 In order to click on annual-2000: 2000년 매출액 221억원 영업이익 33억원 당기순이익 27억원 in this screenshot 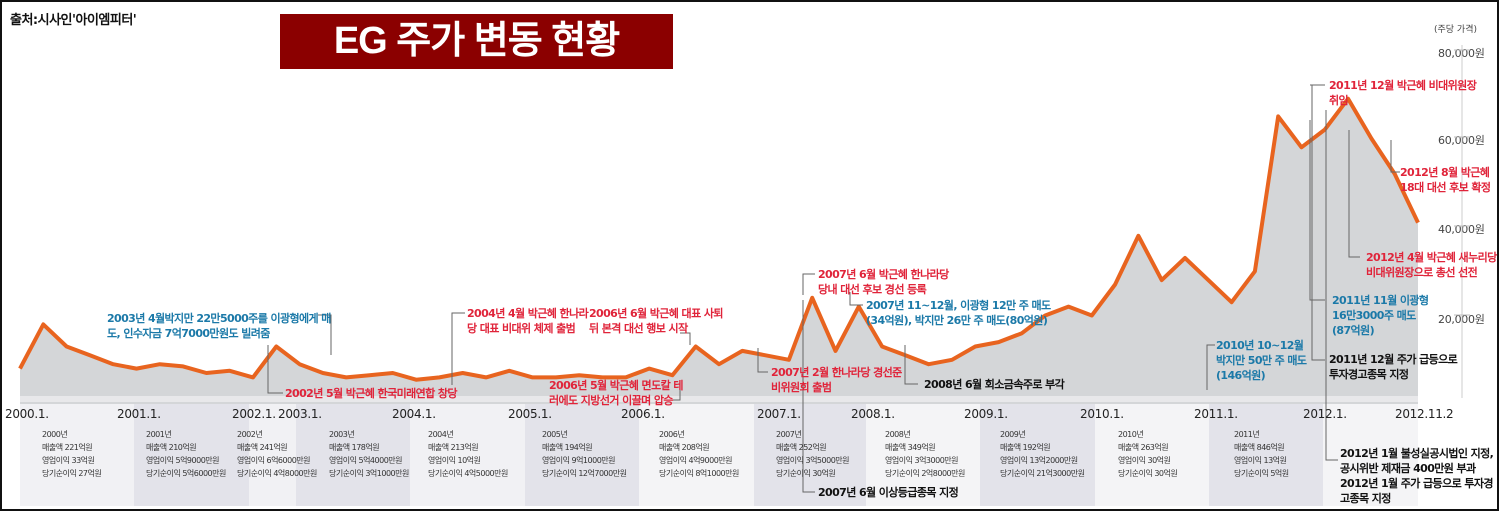, I will do `click(72, 454)`.